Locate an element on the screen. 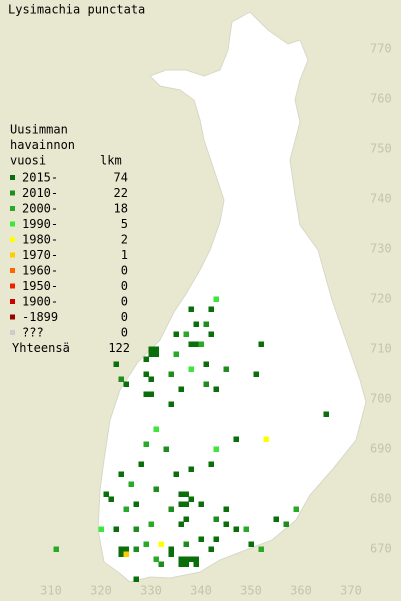 The height and width of the screenshot is (601, 401). legend-label: 2010- is located at coordinates (40, 193).